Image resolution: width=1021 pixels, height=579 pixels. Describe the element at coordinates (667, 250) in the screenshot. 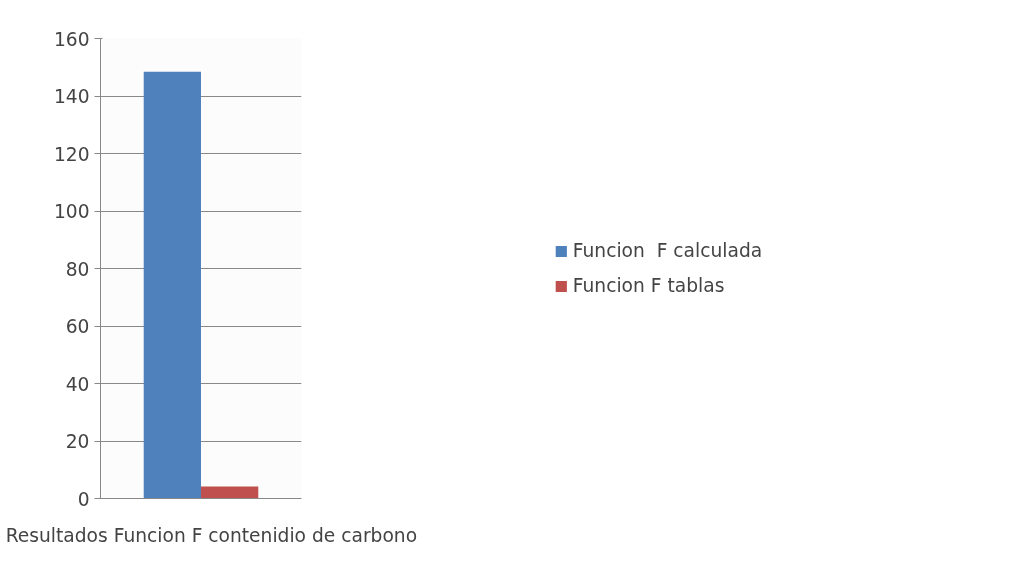

I see `legend-label: Funcion F calculada` at that location.